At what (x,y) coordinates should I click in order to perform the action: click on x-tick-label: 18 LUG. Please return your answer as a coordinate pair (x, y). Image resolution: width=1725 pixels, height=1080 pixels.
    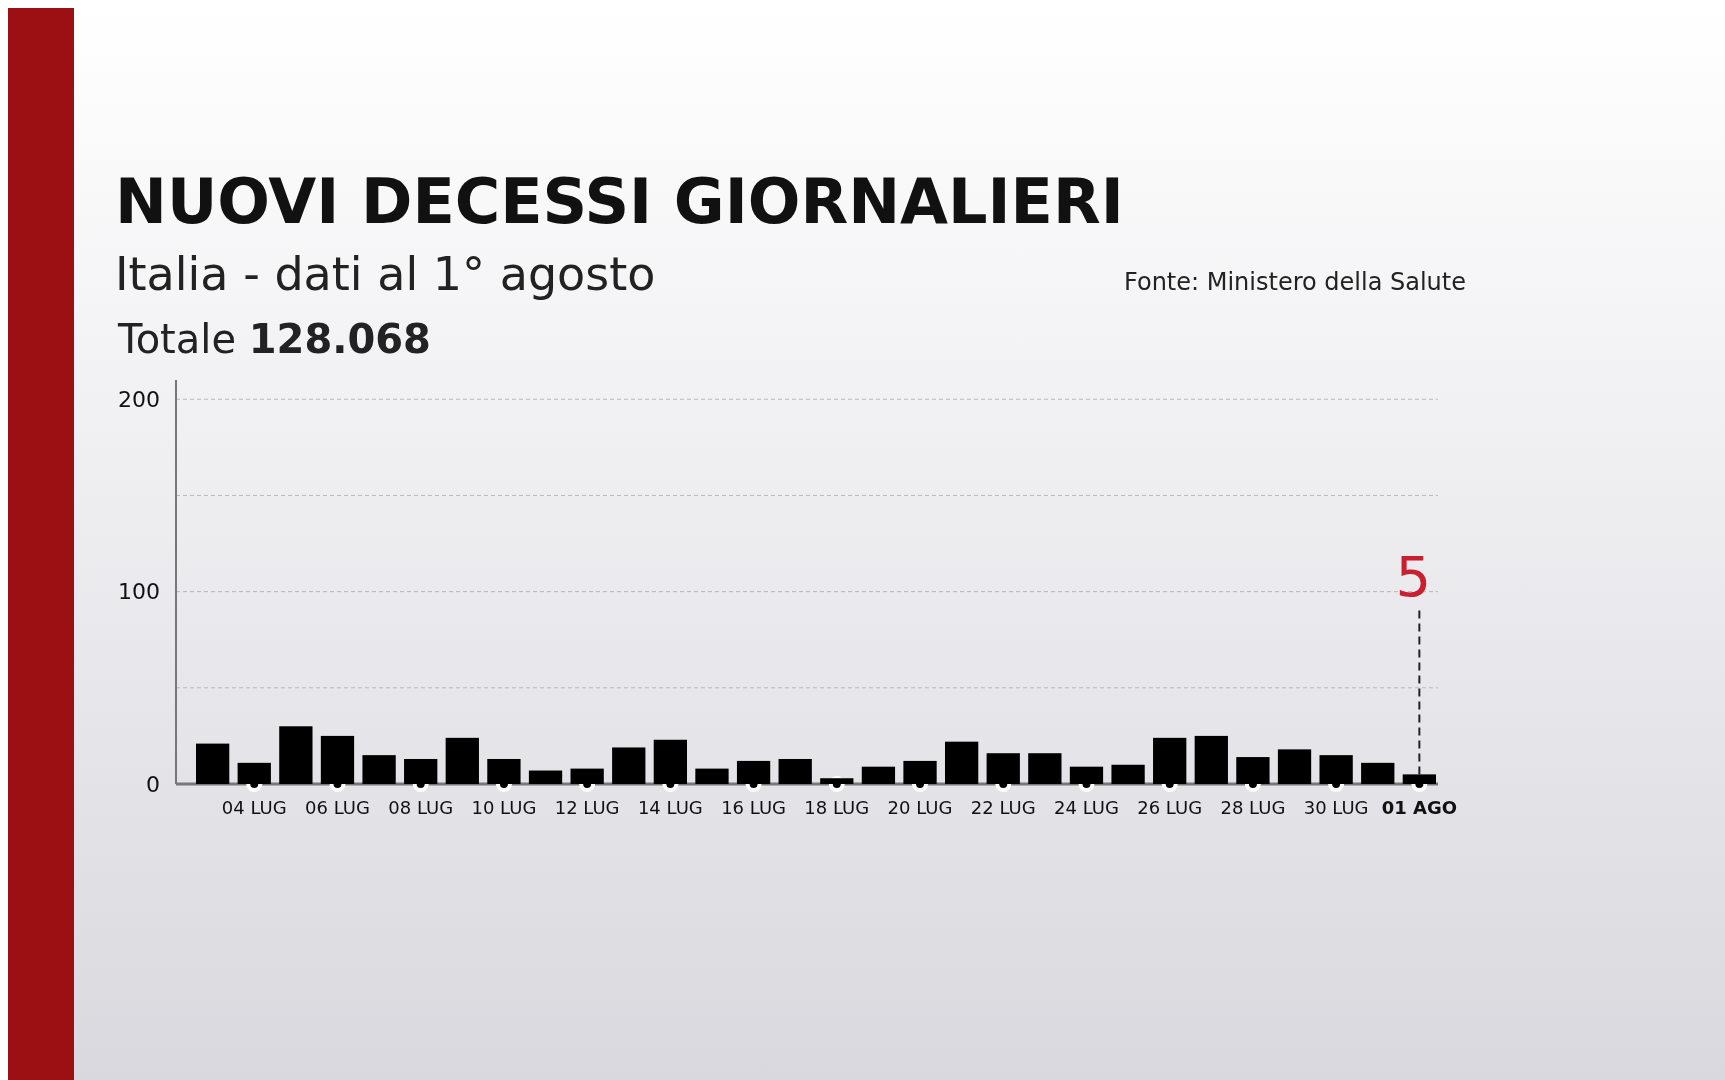
    Looking at the image, I should click on (837, 807).